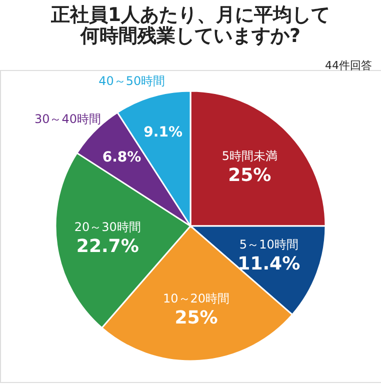 This screenshot has width=381, height=388. Describe the element at coordinates (132, 81) in the screenshot. I see `slice-label: 40～50時間` at that location.